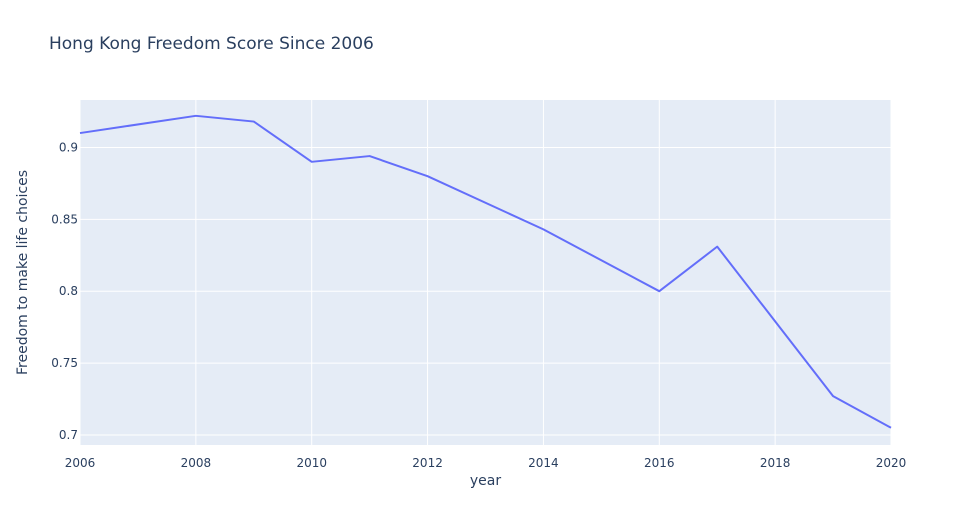 This screenshot has height=525, width=971. I want to click on y-axis-title: Freedom to make life choices, so click(23, 272).